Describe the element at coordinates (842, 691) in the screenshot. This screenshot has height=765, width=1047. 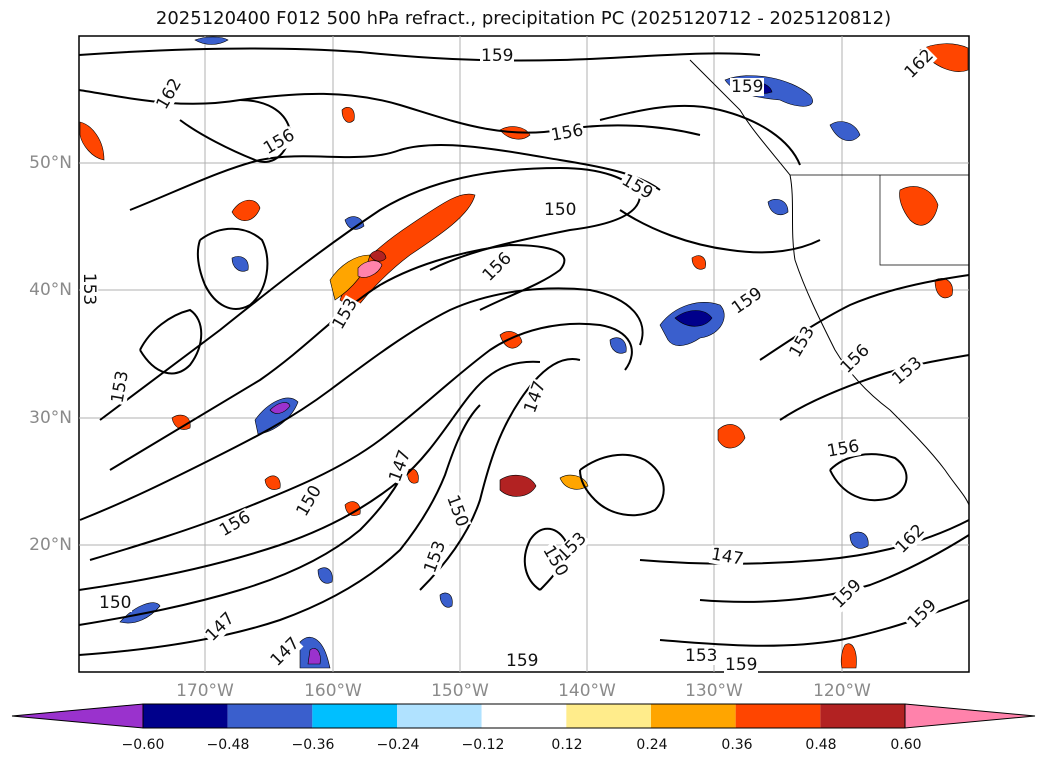
I see `lon-label-120w: 120°W` at that location.